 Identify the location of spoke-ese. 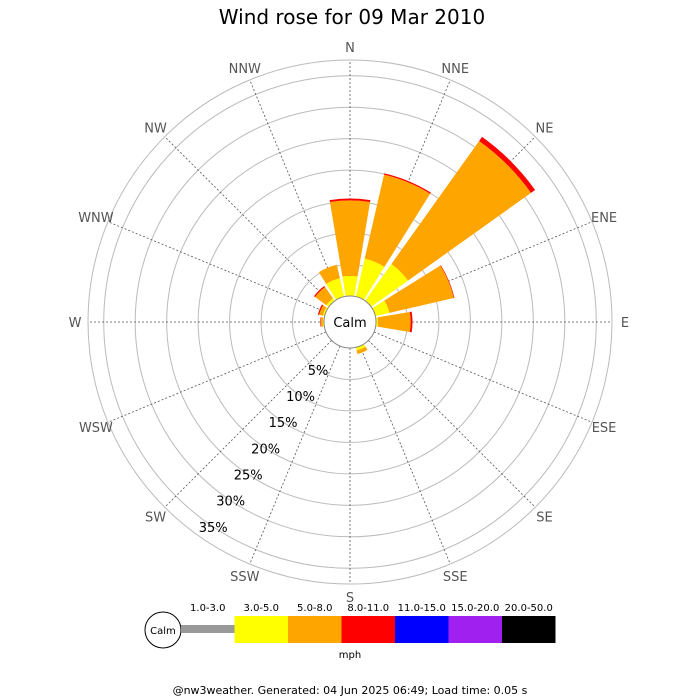
(483, 377).